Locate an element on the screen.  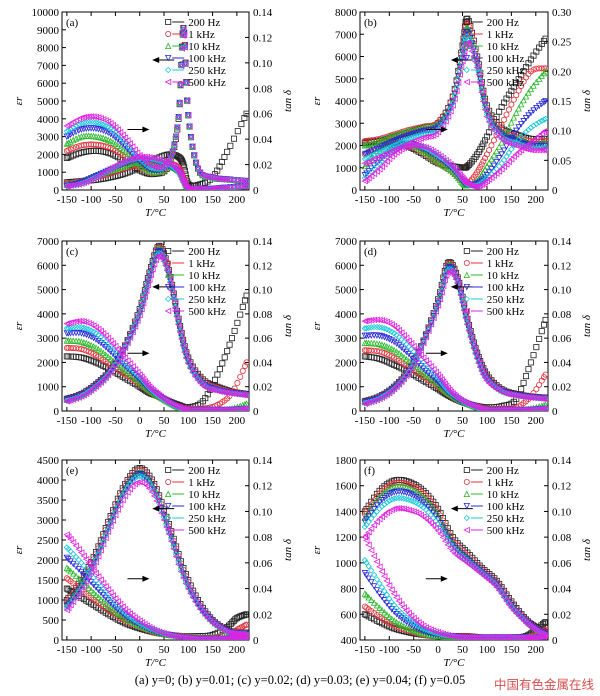
y-tick-label: 500 is located at coordinates (51, 621).